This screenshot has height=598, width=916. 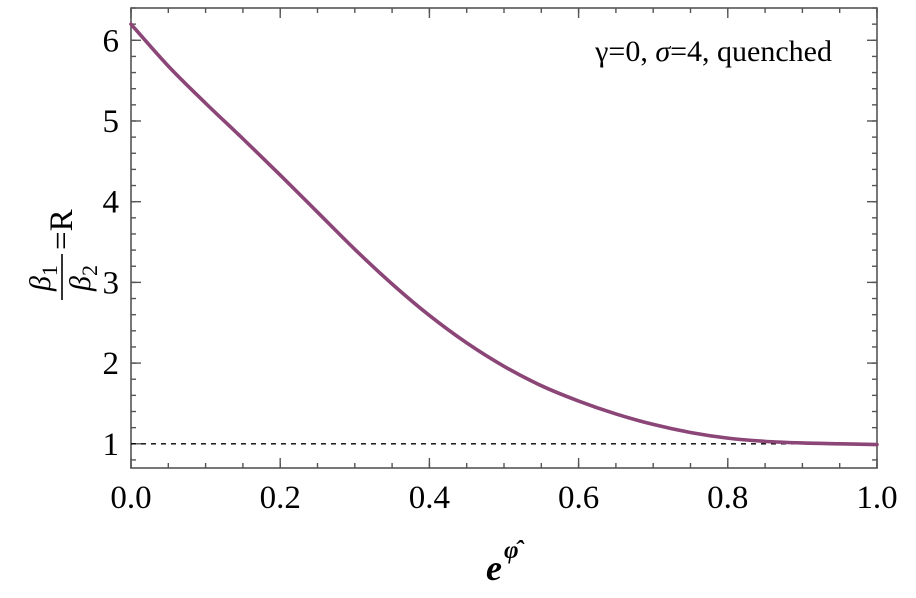 I want to click on x-tick-labels: 0.0 0.2 0.4 0.6 0.8 1.0, so click(x=503, y=498).